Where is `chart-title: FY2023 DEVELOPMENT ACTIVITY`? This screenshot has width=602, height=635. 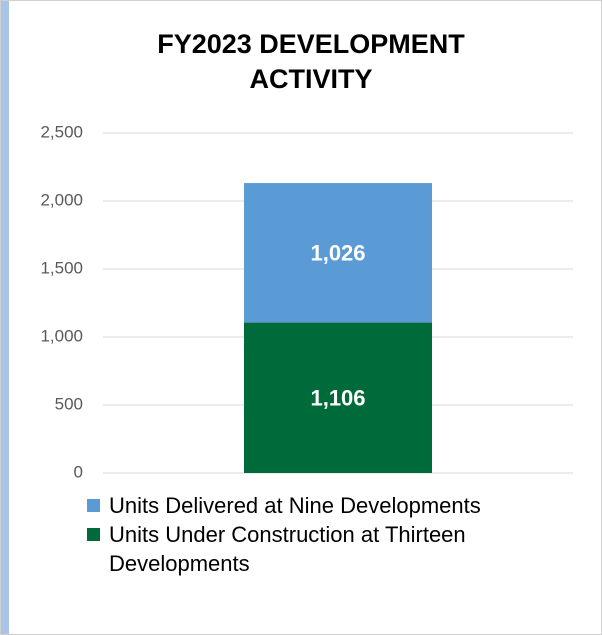 chart-title: FY2023 DEVELOPMENT ACTIVITY is located at coordinates (311, 61).